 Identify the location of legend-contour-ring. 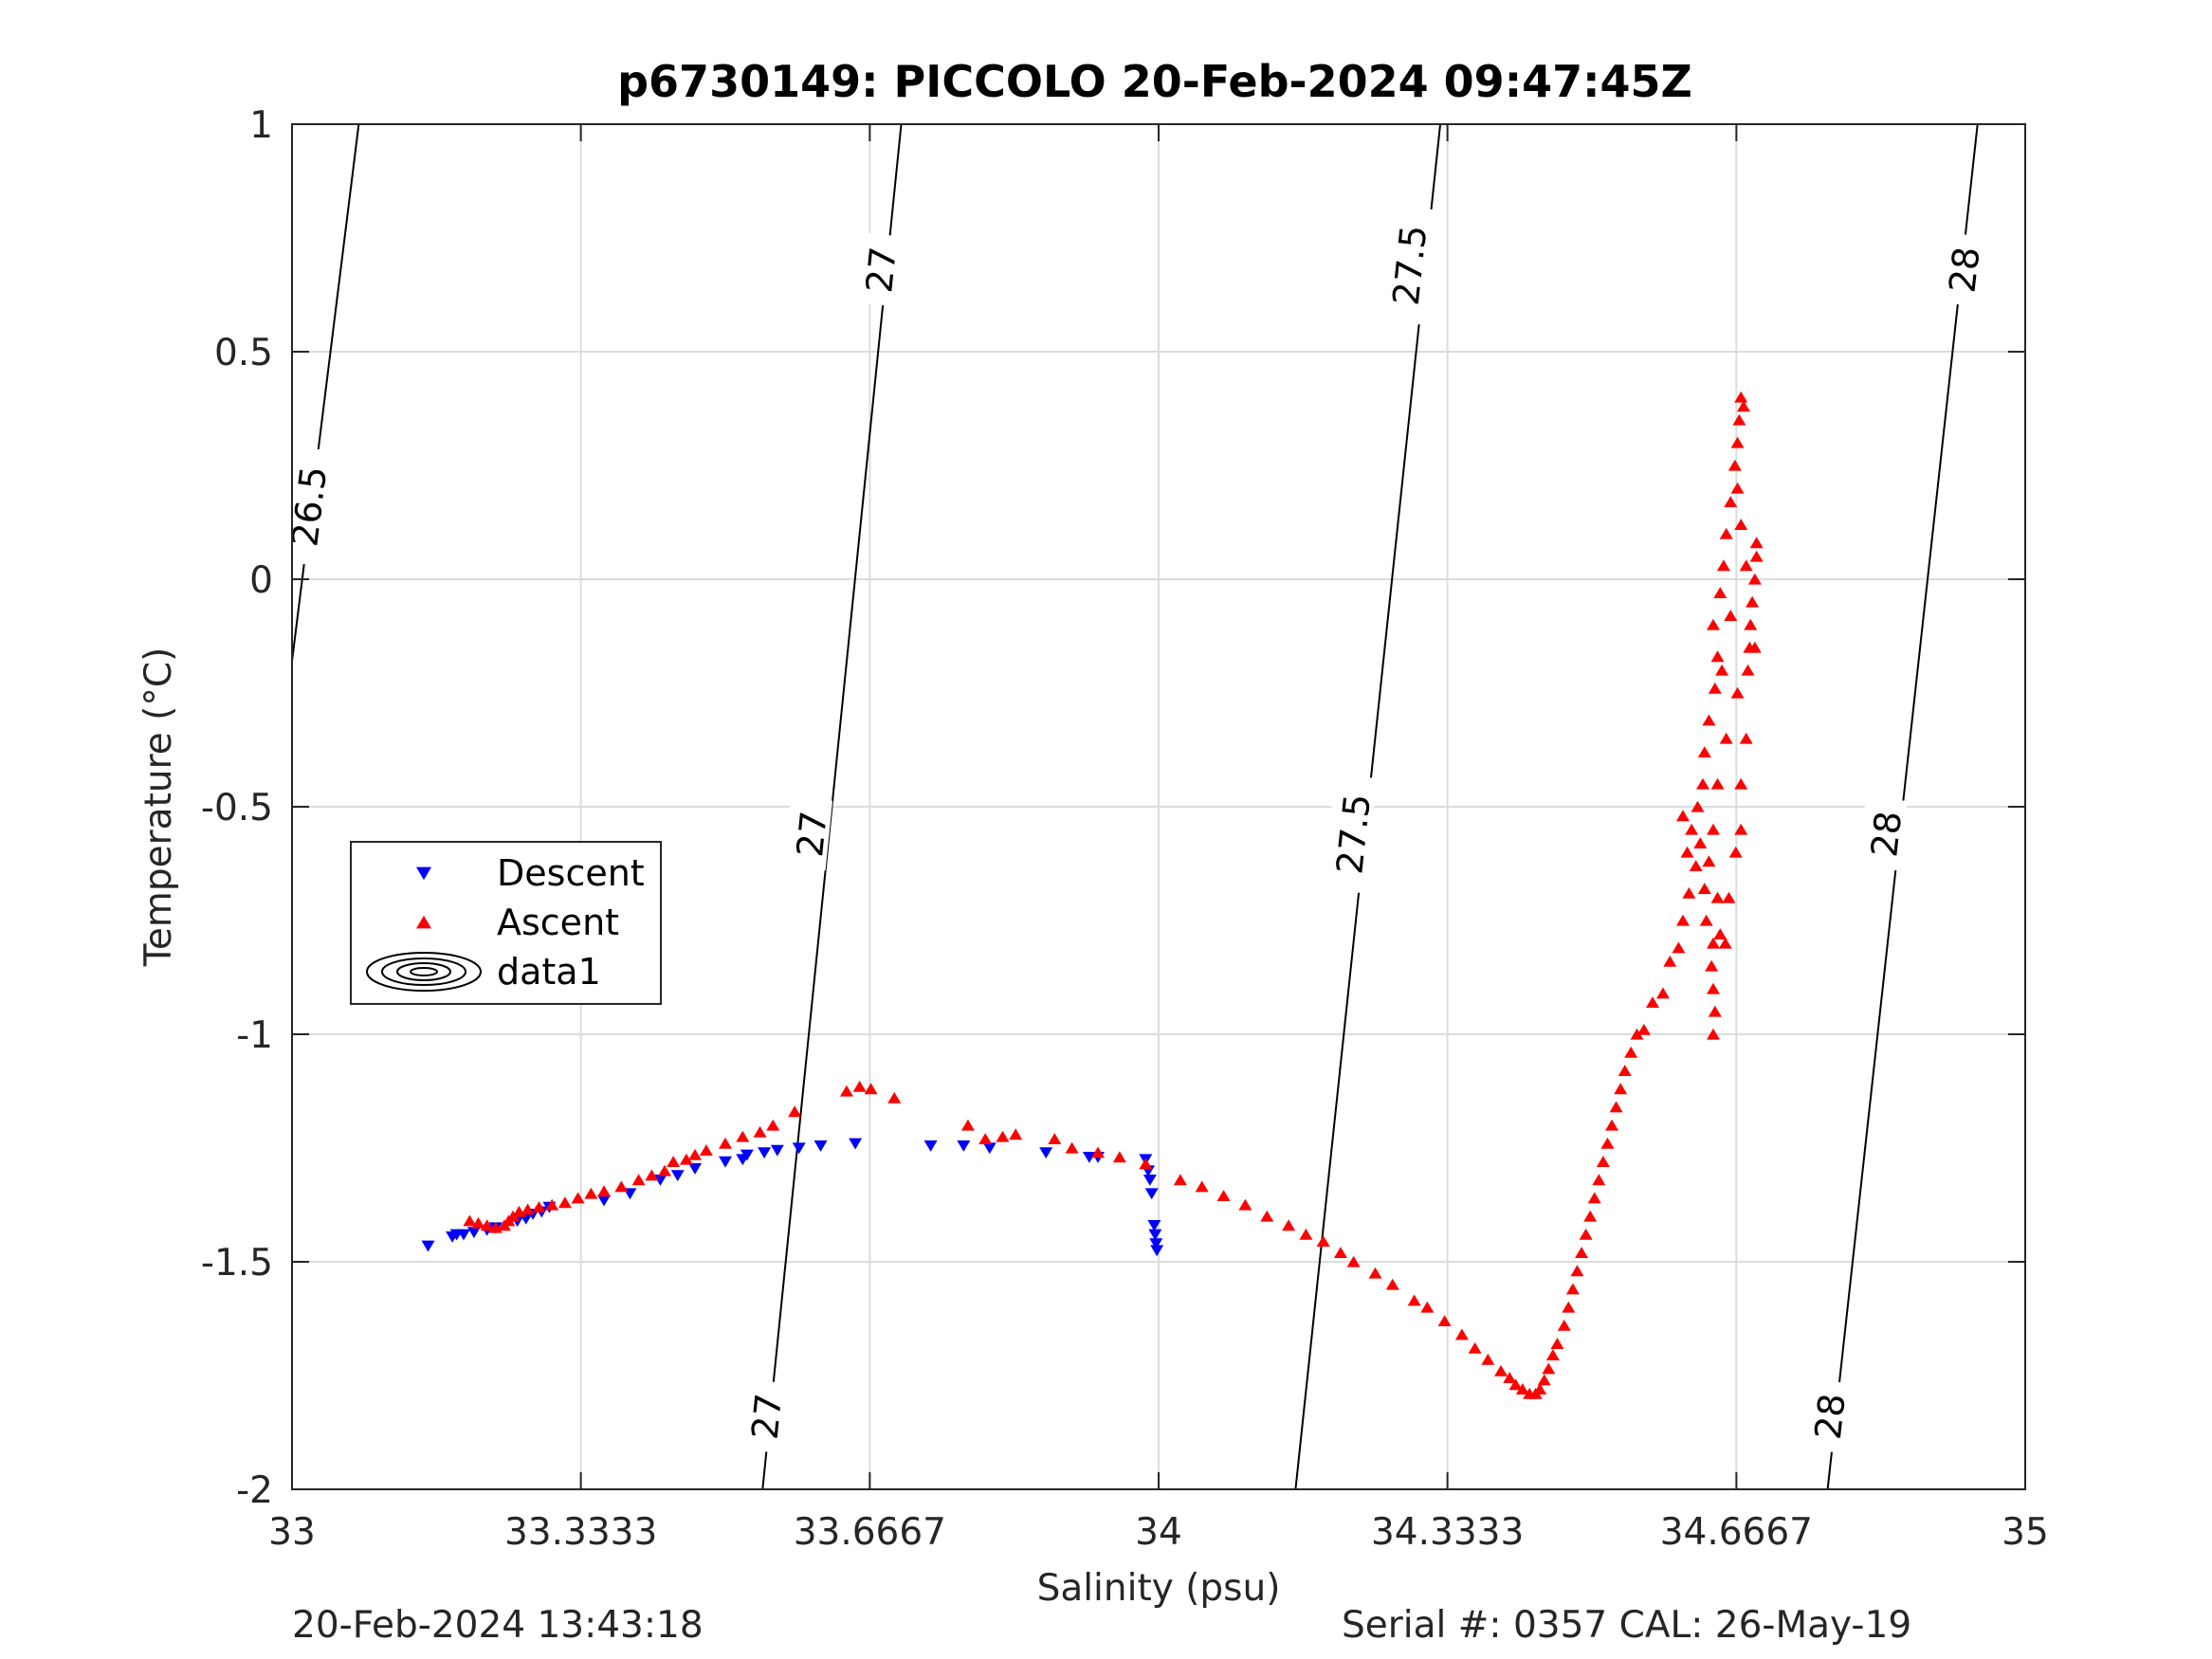
(424, 971).